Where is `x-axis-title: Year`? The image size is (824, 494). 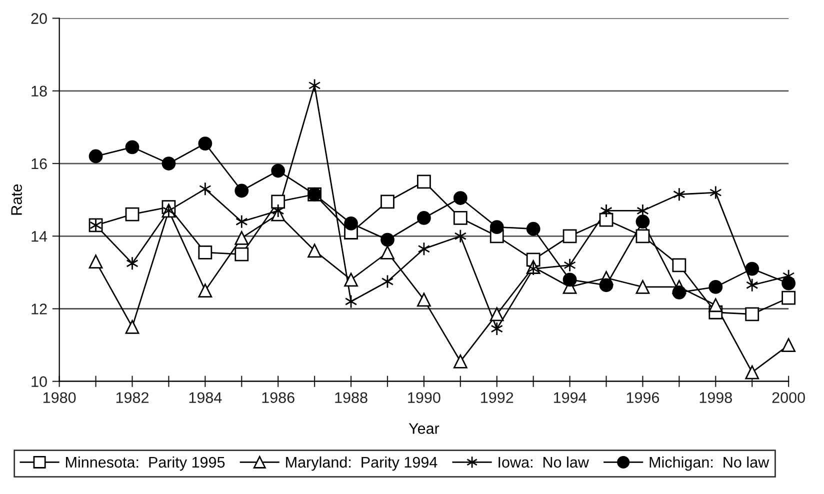
x-axis-title: Year is located at coordinates (424, 428).